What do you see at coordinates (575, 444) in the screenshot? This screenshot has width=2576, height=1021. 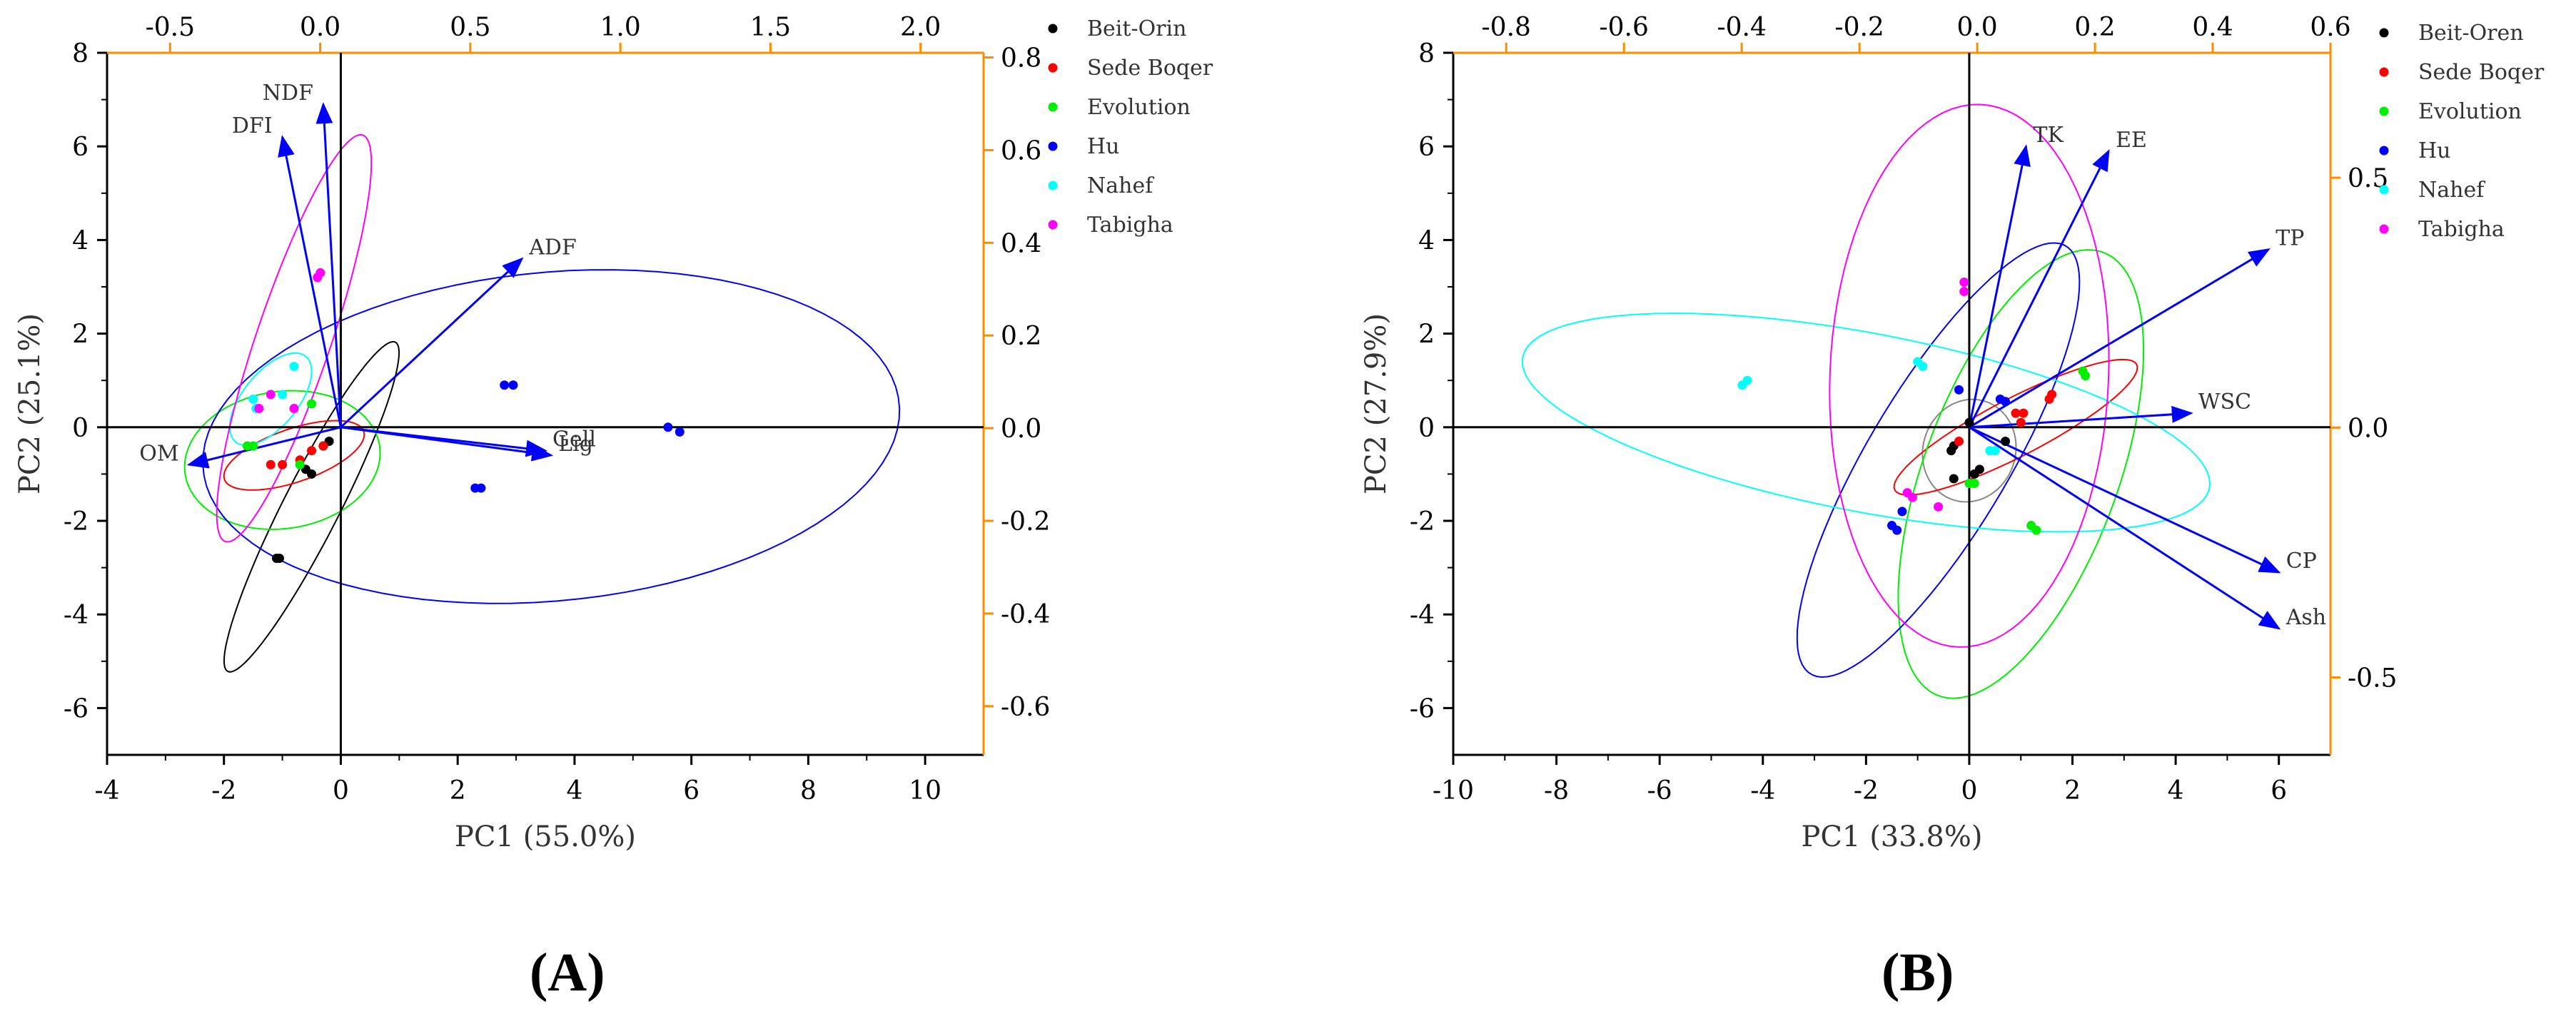 I see `loading-label-lig: Lig` at bounding box center [575, 444].